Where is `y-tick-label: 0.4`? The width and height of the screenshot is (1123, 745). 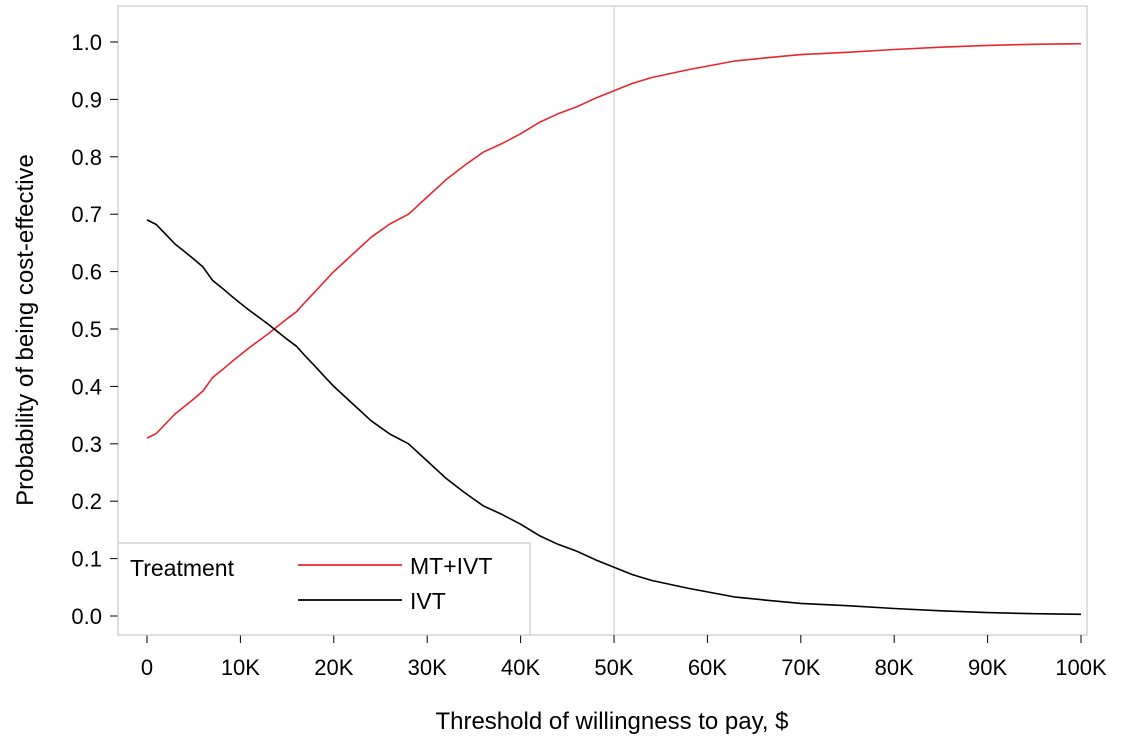 y-tick-label: 0.4 is located at coordinates (86, 386).